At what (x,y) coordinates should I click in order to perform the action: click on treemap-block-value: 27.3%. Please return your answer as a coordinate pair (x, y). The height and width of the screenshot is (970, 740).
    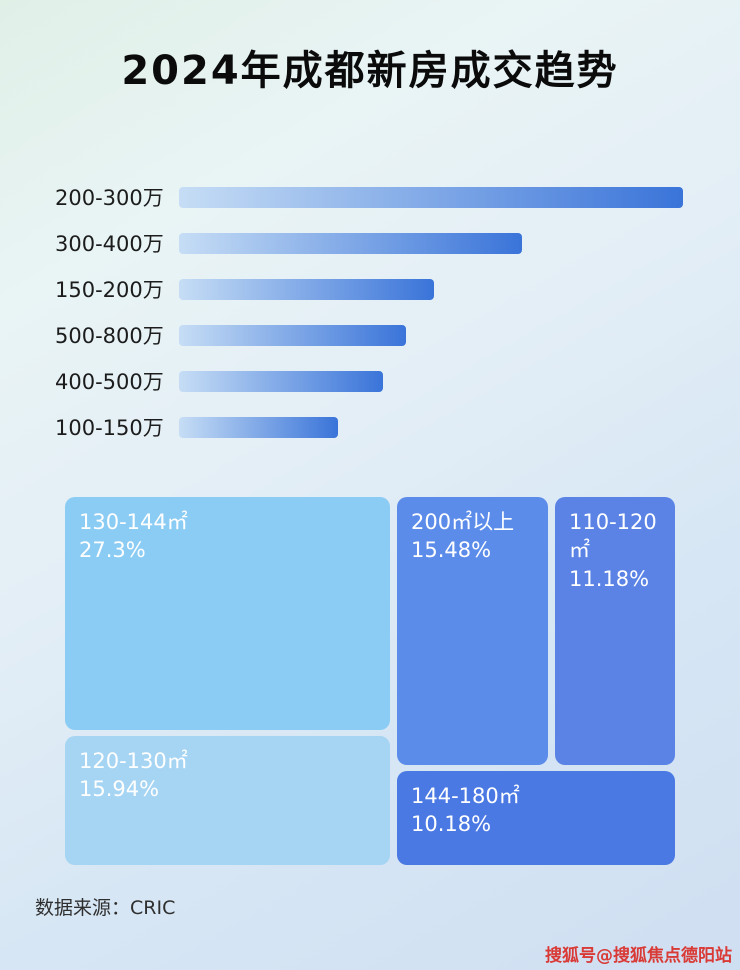
    Looking at the image, I should click on (112, 550).